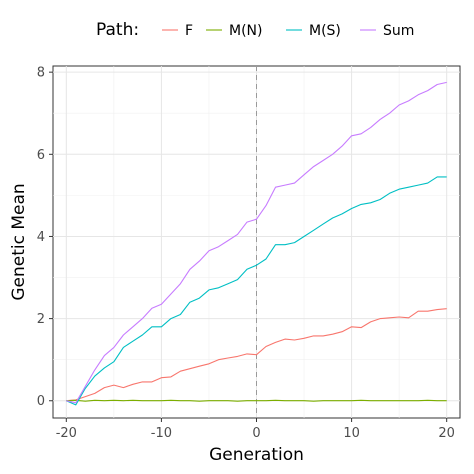  I want to click on legend-label-ms: M(S), so click(325, 31).